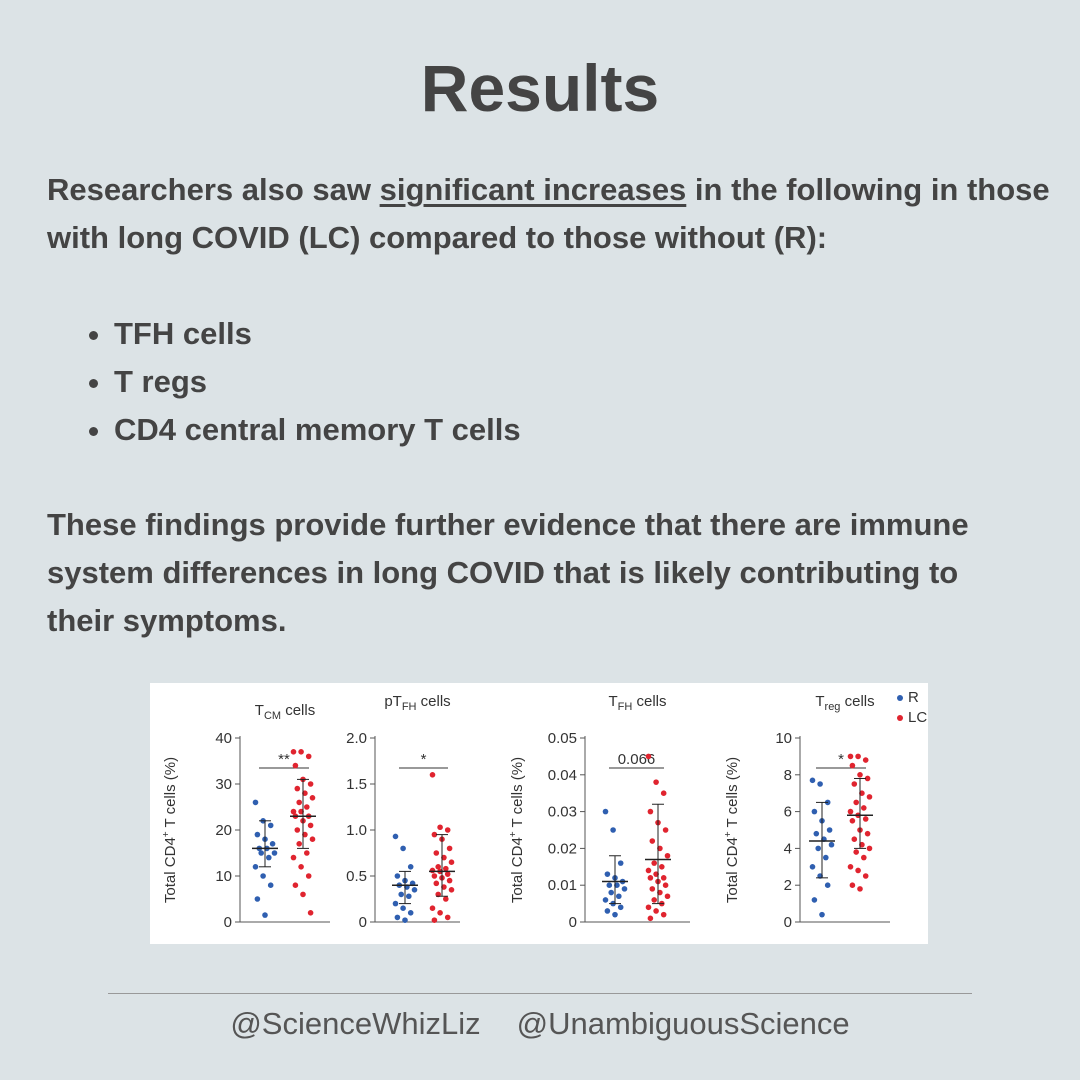 The height and width of the screenshot is (1080, 1080). I want to click on footer: @ScienceWhizLiz @UnambiguousScience, so click(540, 1024).